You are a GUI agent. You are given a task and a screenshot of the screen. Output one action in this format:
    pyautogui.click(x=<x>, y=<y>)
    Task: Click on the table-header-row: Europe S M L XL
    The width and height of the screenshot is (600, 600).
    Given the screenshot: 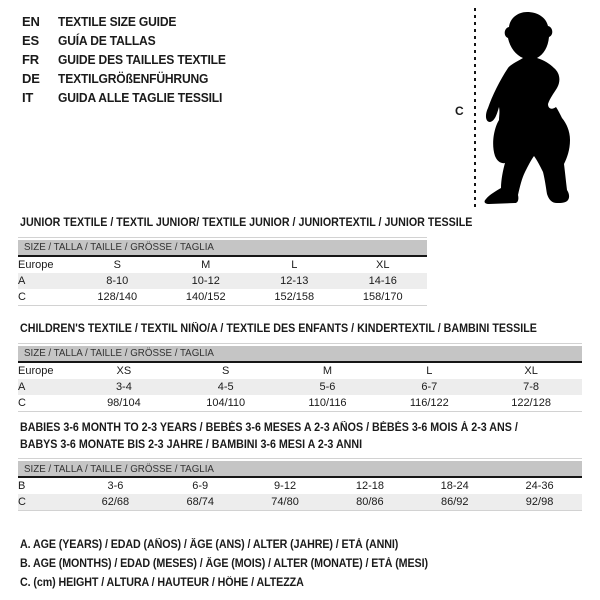 What is the action you would take?
    pyautogui.click(x=222, y=265)
    